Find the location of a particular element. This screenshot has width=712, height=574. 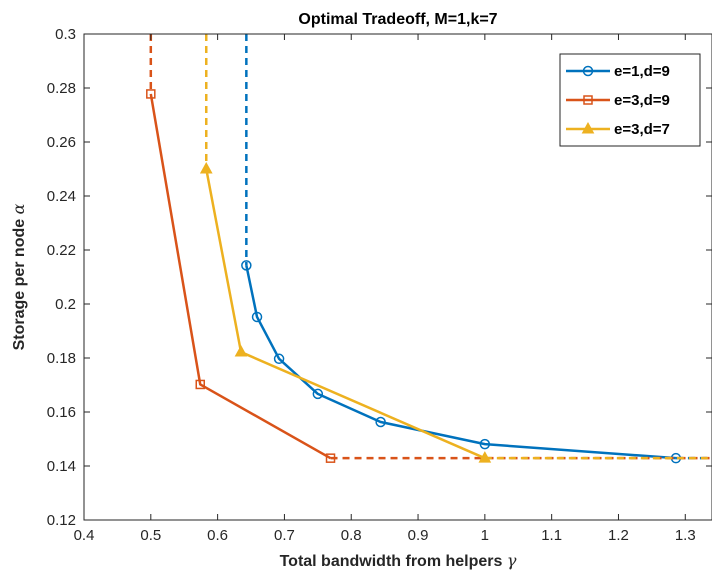

x-tick-label: 0.5 is located at coordinates (150, 535).